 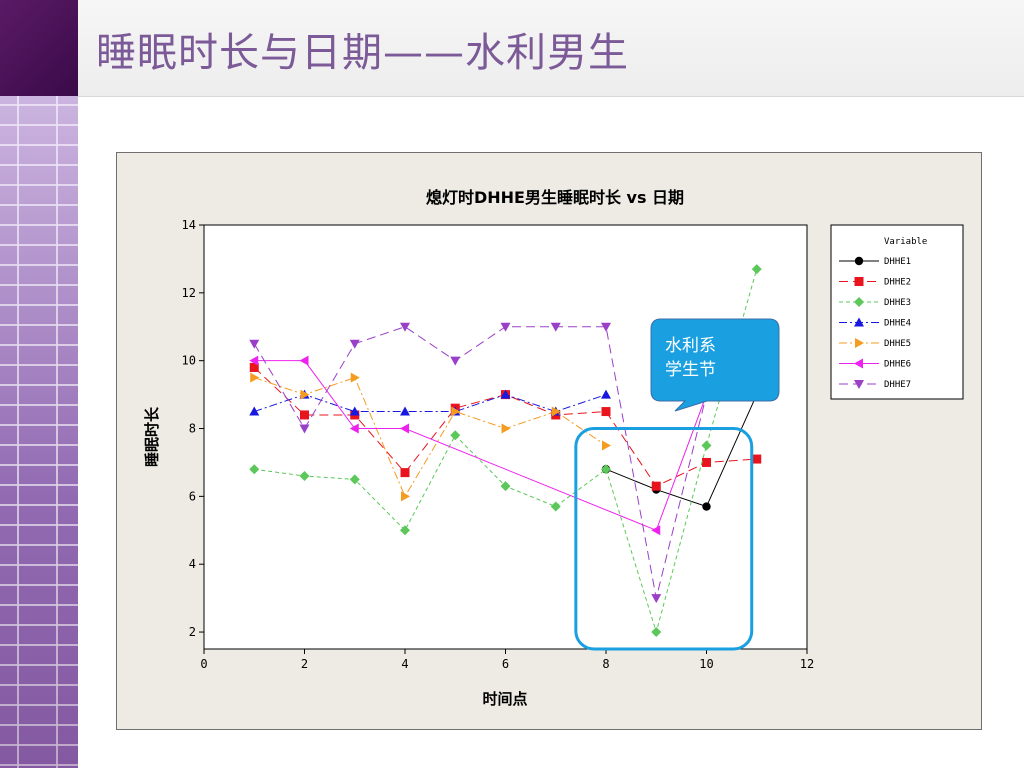 What do you see at coordinates (203, 664) in the screenshot?
I see `x-tick-label: 0` at bounding box center [203, 664].